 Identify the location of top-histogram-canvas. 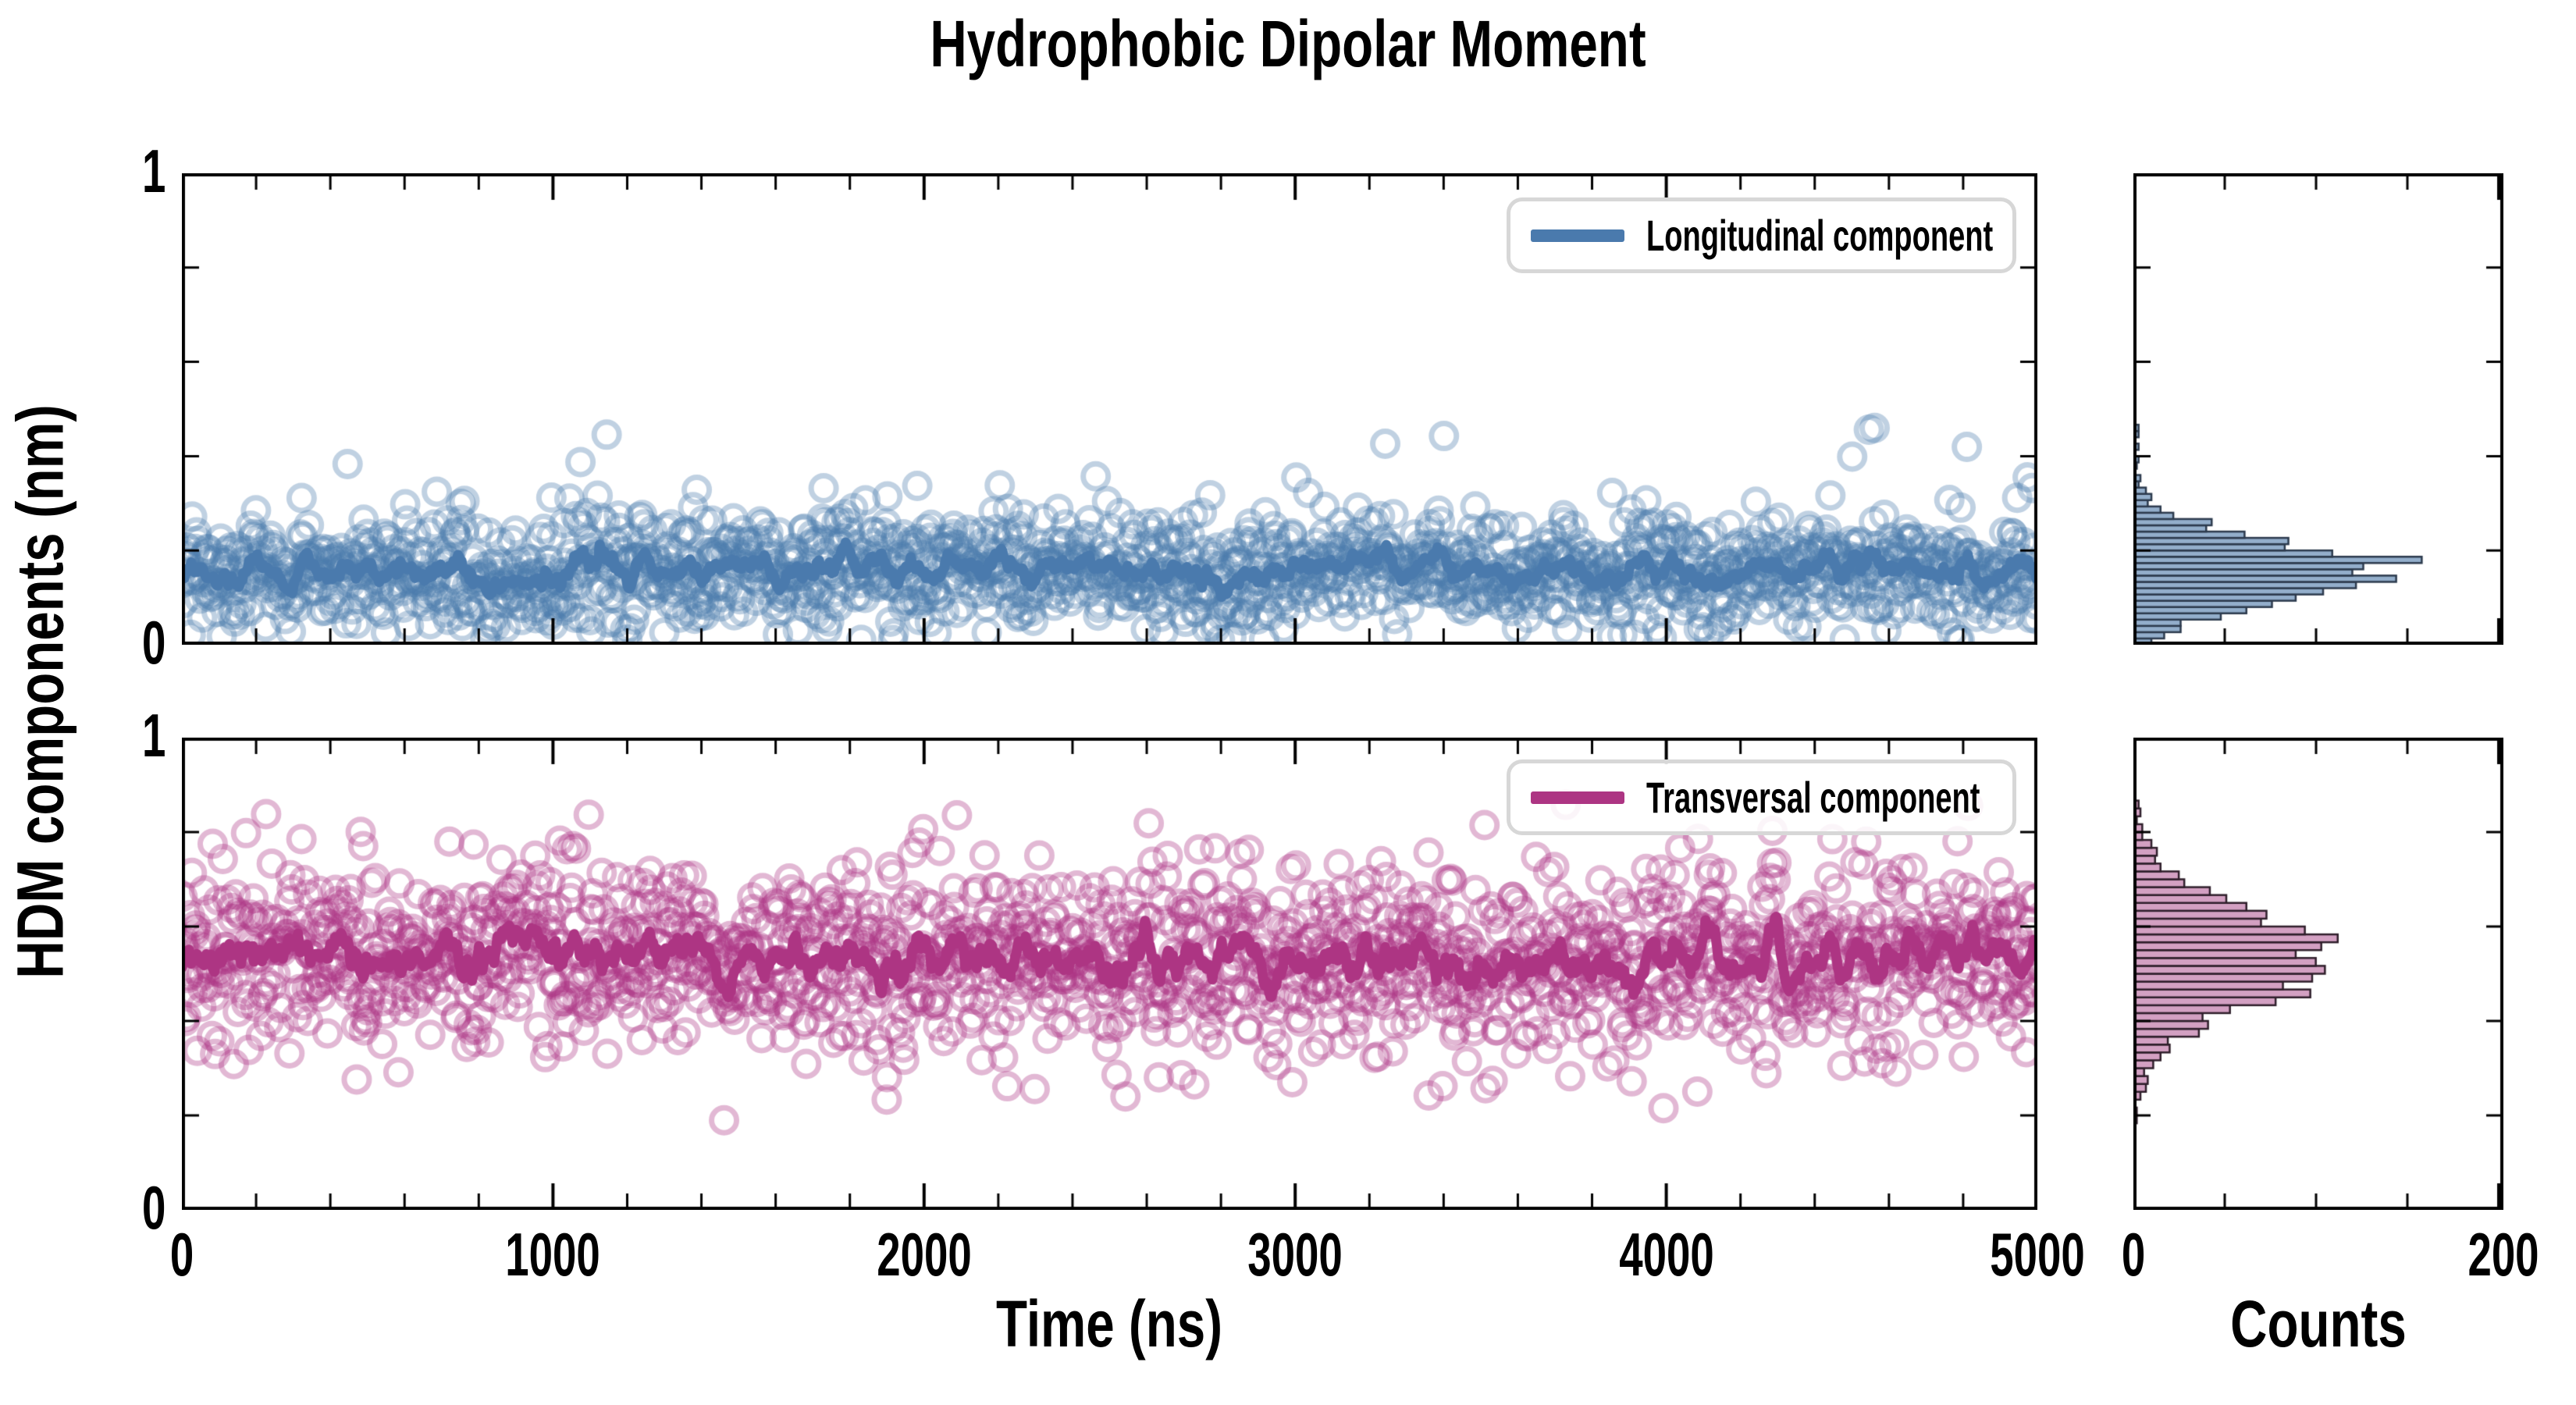
(2318, 409).